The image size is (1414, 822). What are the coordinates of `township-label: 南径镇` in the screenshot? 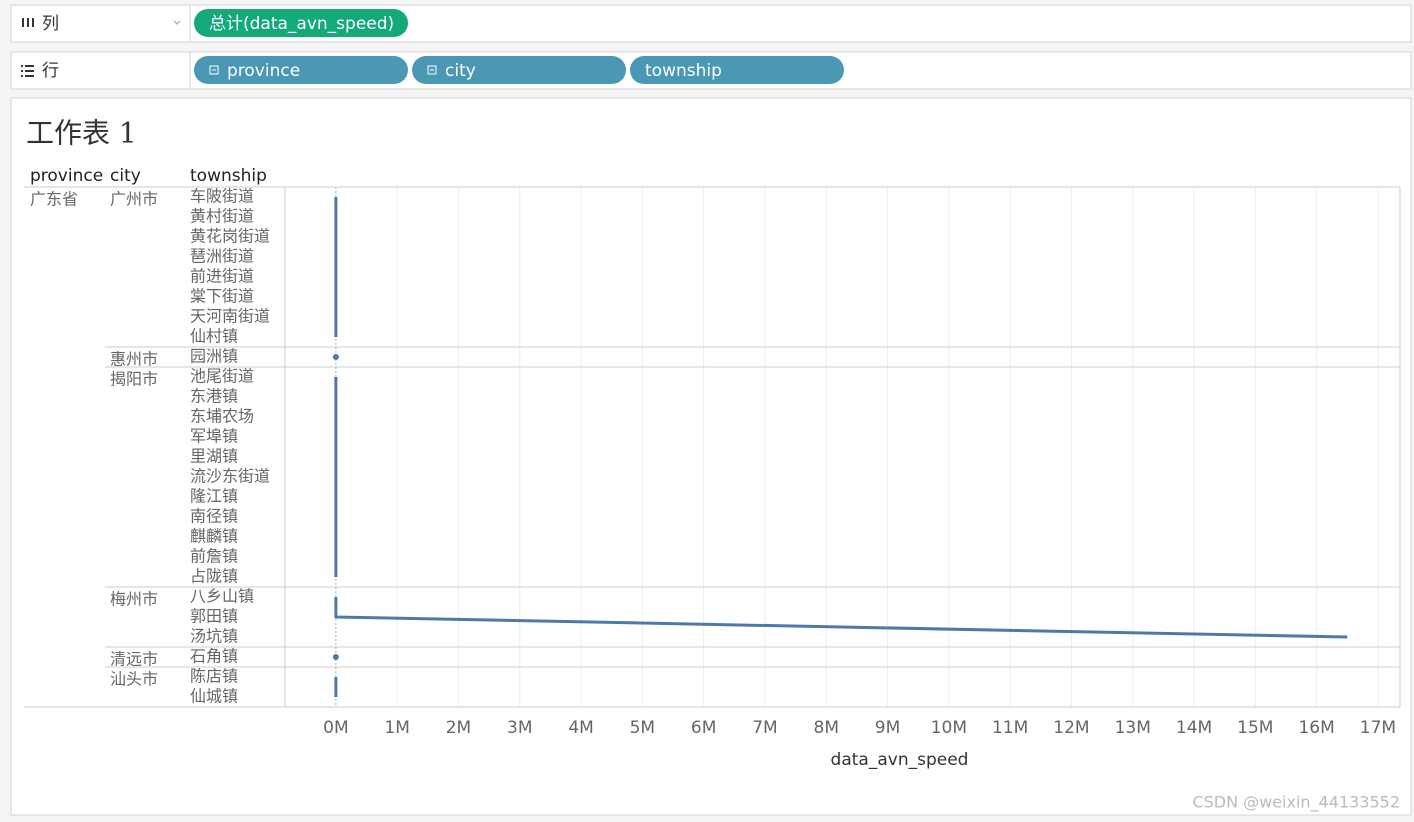 It's located at (214, 516).